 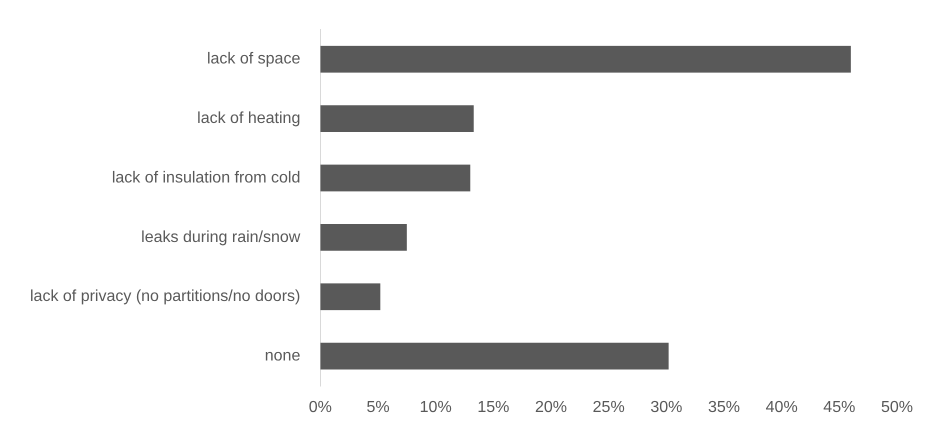 What do you see at coordinates (206, 177) in the screenshot?
I see `y-tick-label: lack of insulation from cold` at bounding box center [206, 177].